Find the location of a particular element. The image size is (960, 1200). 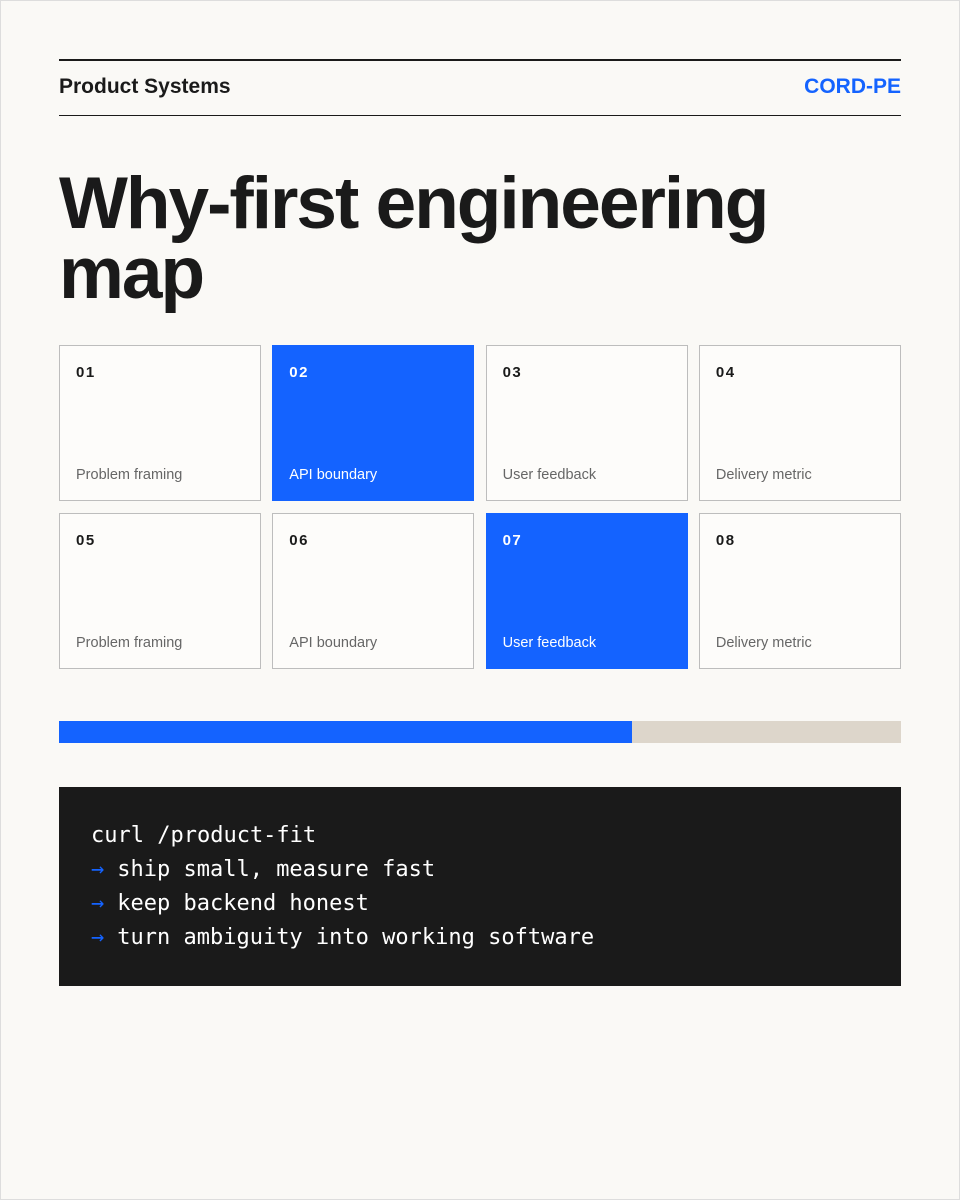

code-id: CORD-PE is located at coordinates (852, 86).